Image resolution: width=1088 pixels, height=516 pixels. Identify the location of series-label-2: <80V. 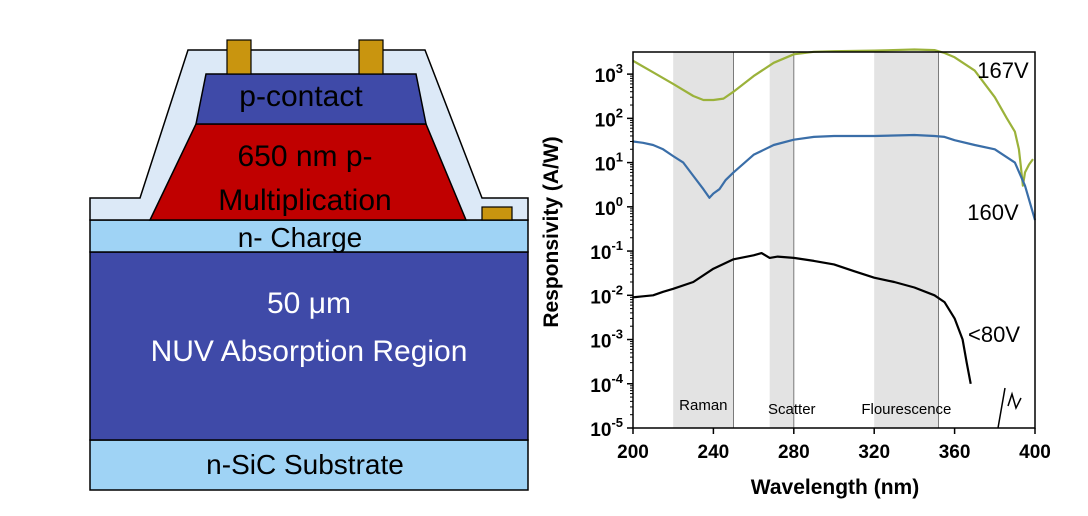
(994, 334).